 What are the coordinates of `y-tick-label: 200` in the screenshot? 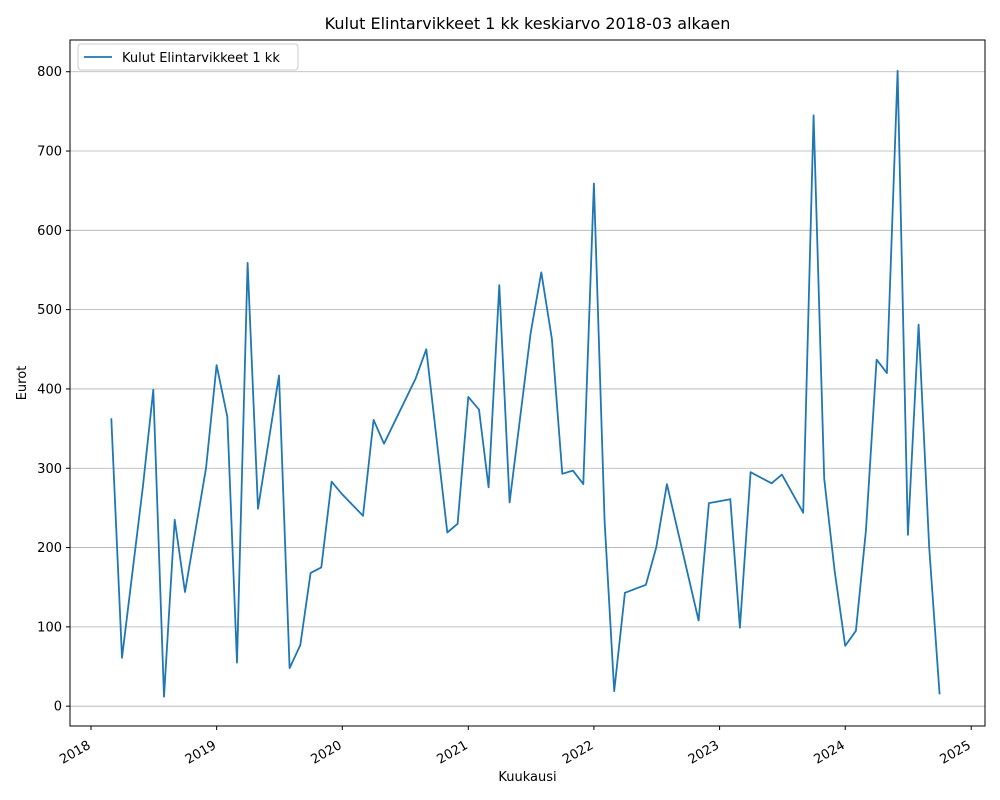 It's located at (49, 548).